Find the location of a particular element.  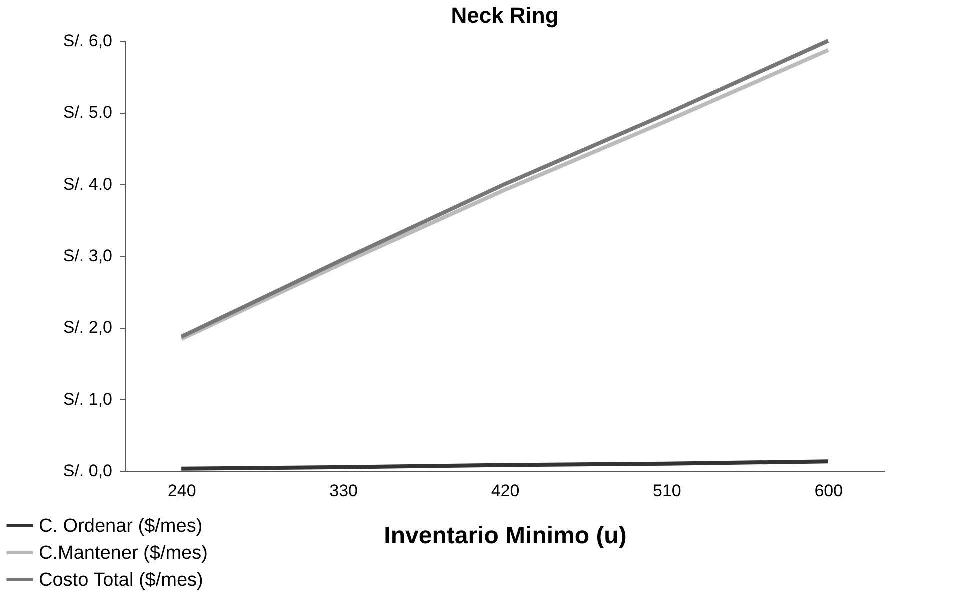

y-tick-label: S/. 2,0 is located at coordinates (87, 328).